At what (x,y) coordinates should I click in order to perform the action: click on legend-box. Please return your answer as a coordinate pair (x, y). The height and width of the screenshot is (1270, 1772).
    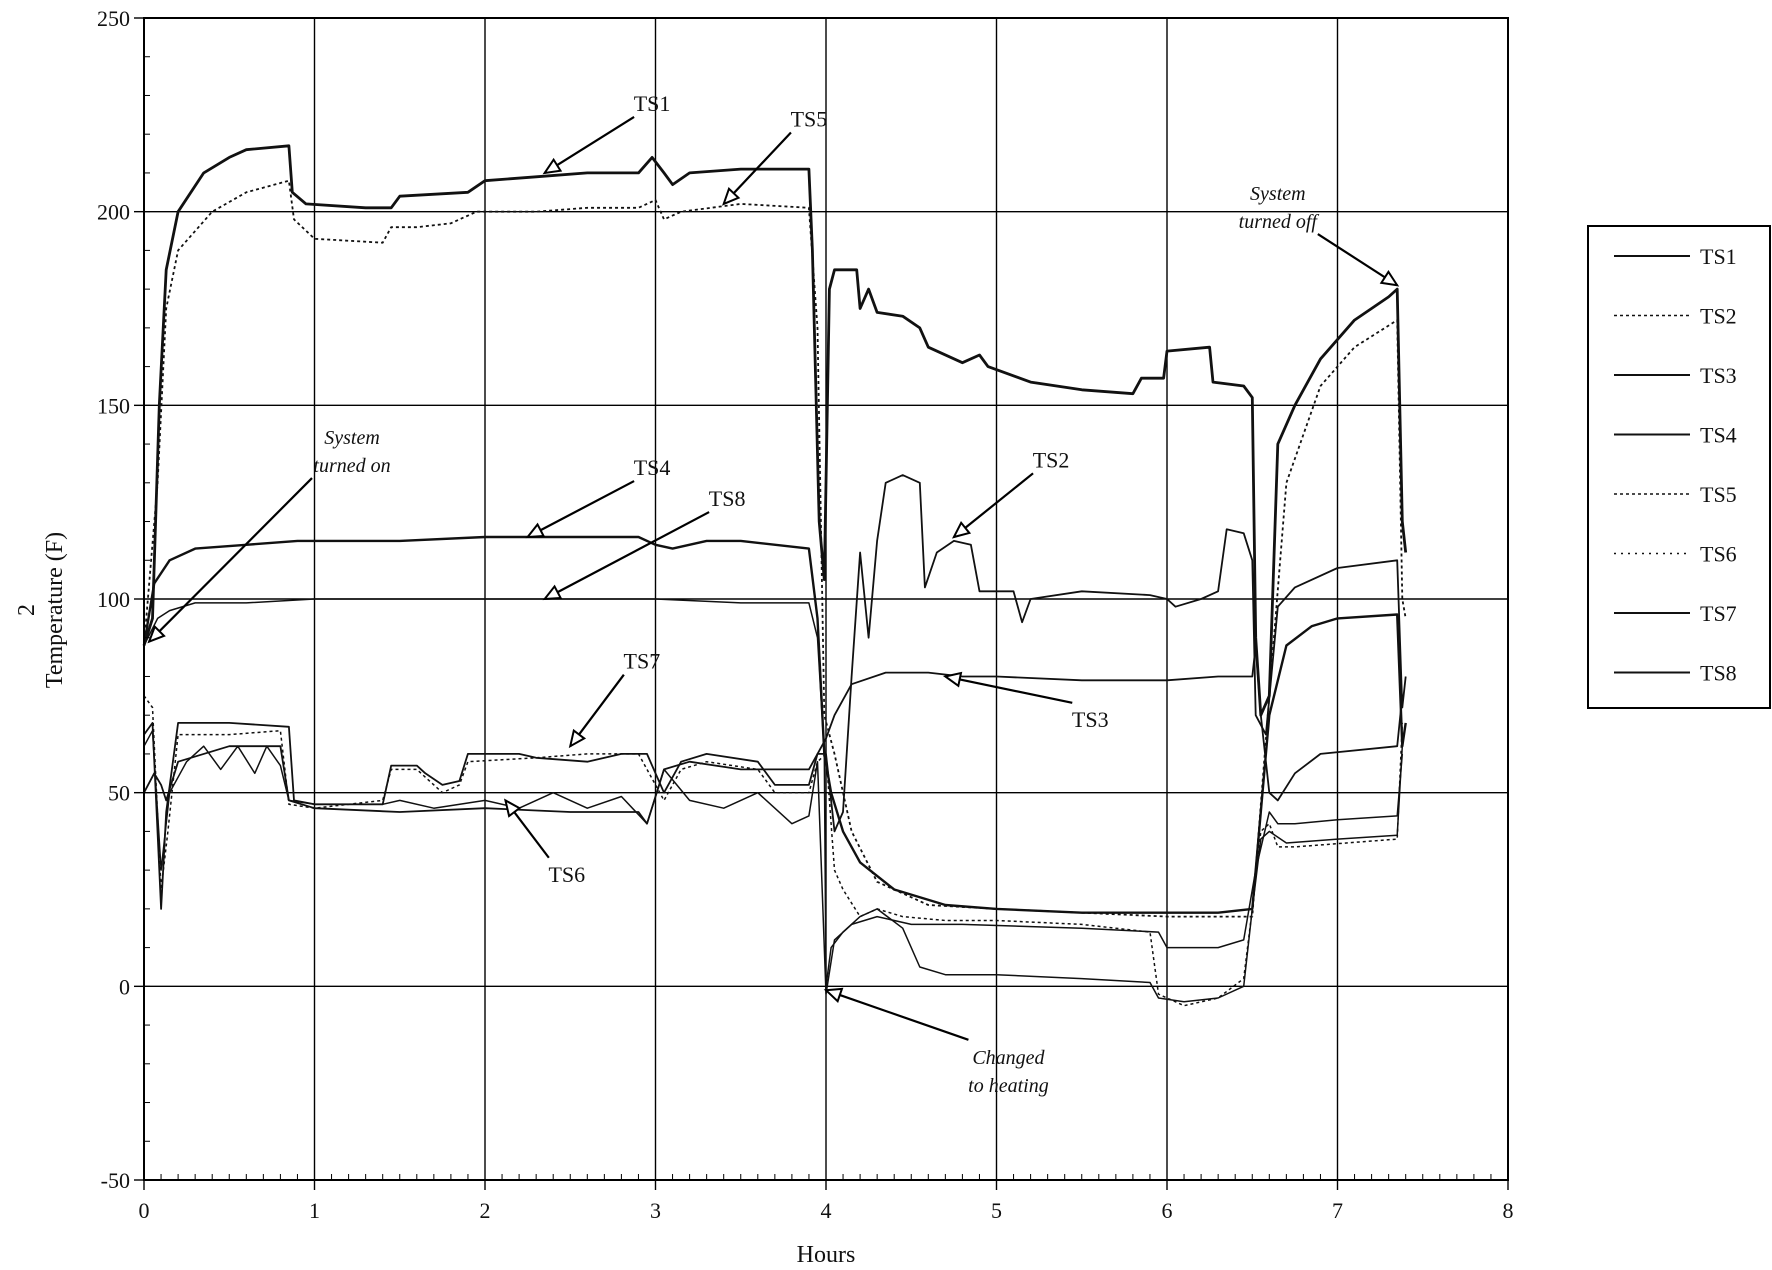
    Looking at the image, I should click on (1679, 467).